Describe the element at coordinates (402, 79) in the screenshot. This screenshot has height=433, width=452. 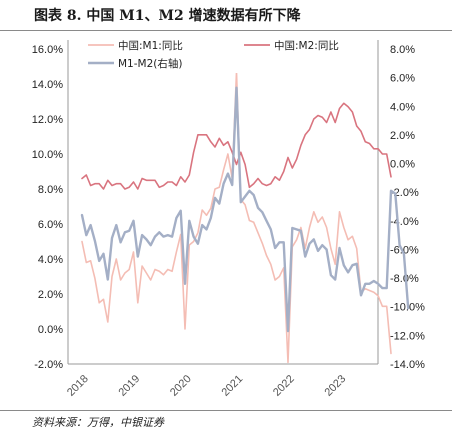
I see `right-tick-label: 6.0%` at that location.